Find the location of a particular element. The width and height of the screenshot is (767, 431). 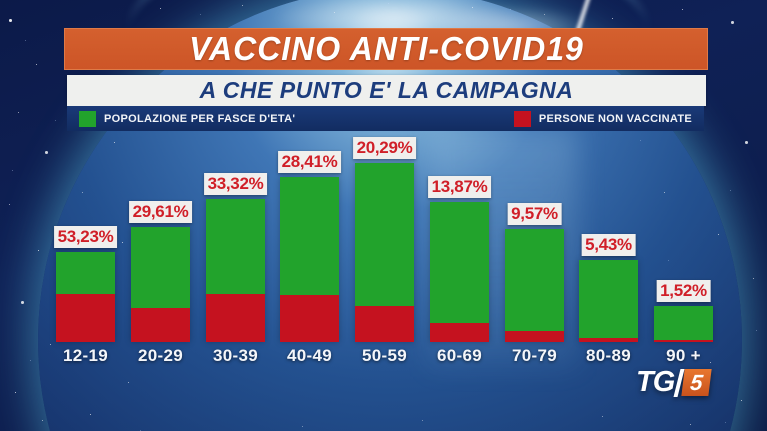

legend-label: POPOLAZIONE PER FASCE D'ETA' is located at coordinates (200, 118).